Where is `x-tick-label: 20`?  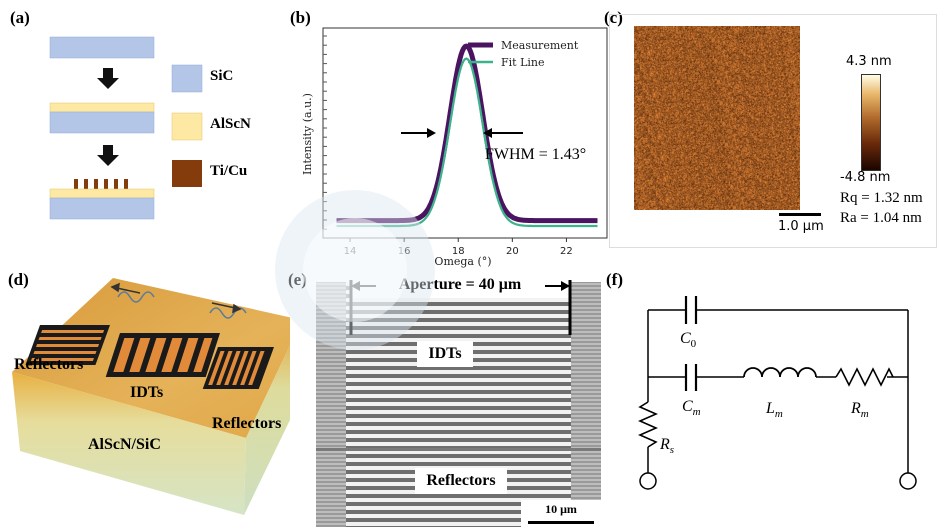
x-tick-label: 20 is located at coordinates (512, 251).